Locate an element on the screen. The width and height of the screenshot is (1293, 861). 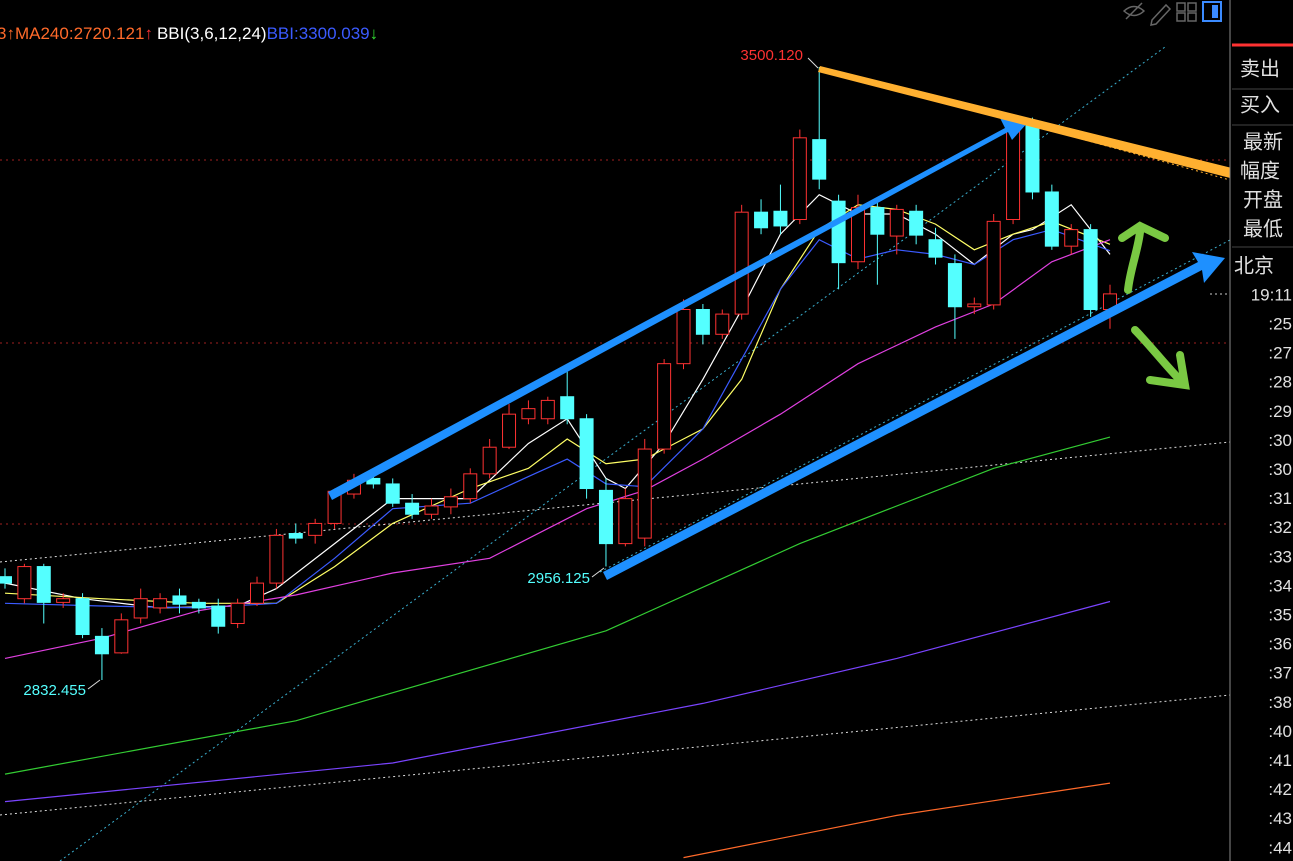
grid-icon is located at coordinates (1186, 12).